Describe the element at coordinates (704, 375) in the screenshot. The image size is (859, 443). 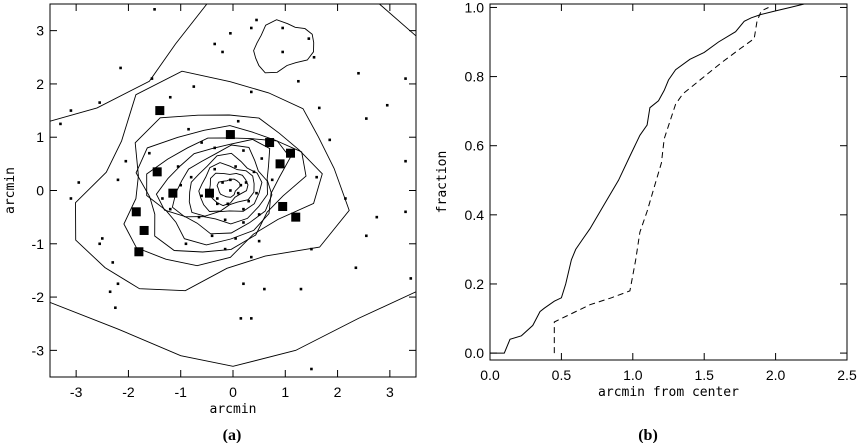
I see `x-tick-label: 1.5` at that location.